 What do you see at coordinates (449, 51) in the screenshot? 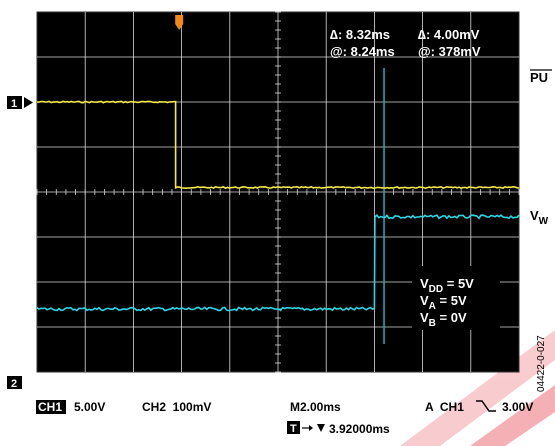
I see `at-volt-readout: @: 378mV` at bounding box center [449, 51].